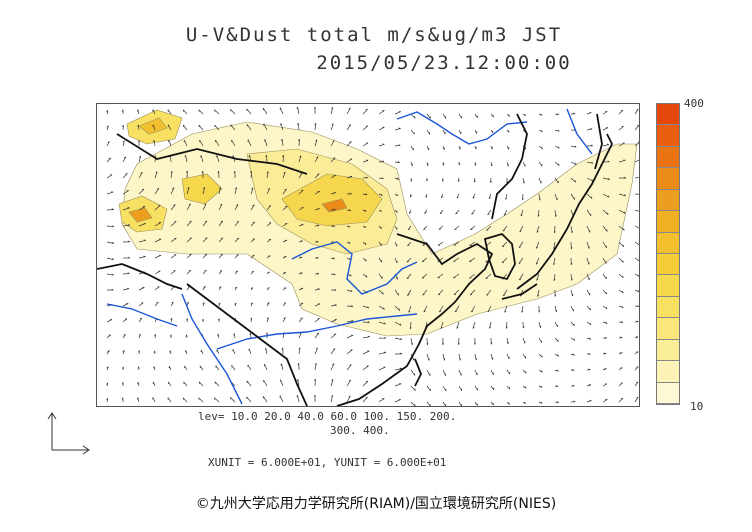 Image resolution: width=752 pixels, height=532 pixels. Describe the element at coordinates (418, 372) in the screenshot. I see `coast-taiwan` at that location.